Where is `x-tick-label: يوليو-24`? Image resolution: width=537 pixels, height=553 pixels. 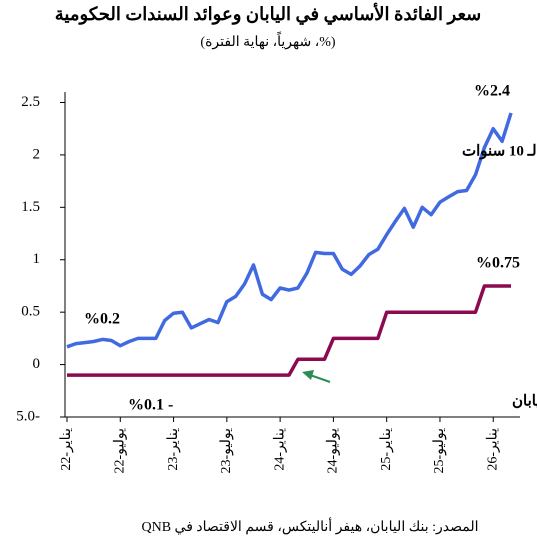
x-tick-label: يوليو-24 is located at coordinates (333, 451).